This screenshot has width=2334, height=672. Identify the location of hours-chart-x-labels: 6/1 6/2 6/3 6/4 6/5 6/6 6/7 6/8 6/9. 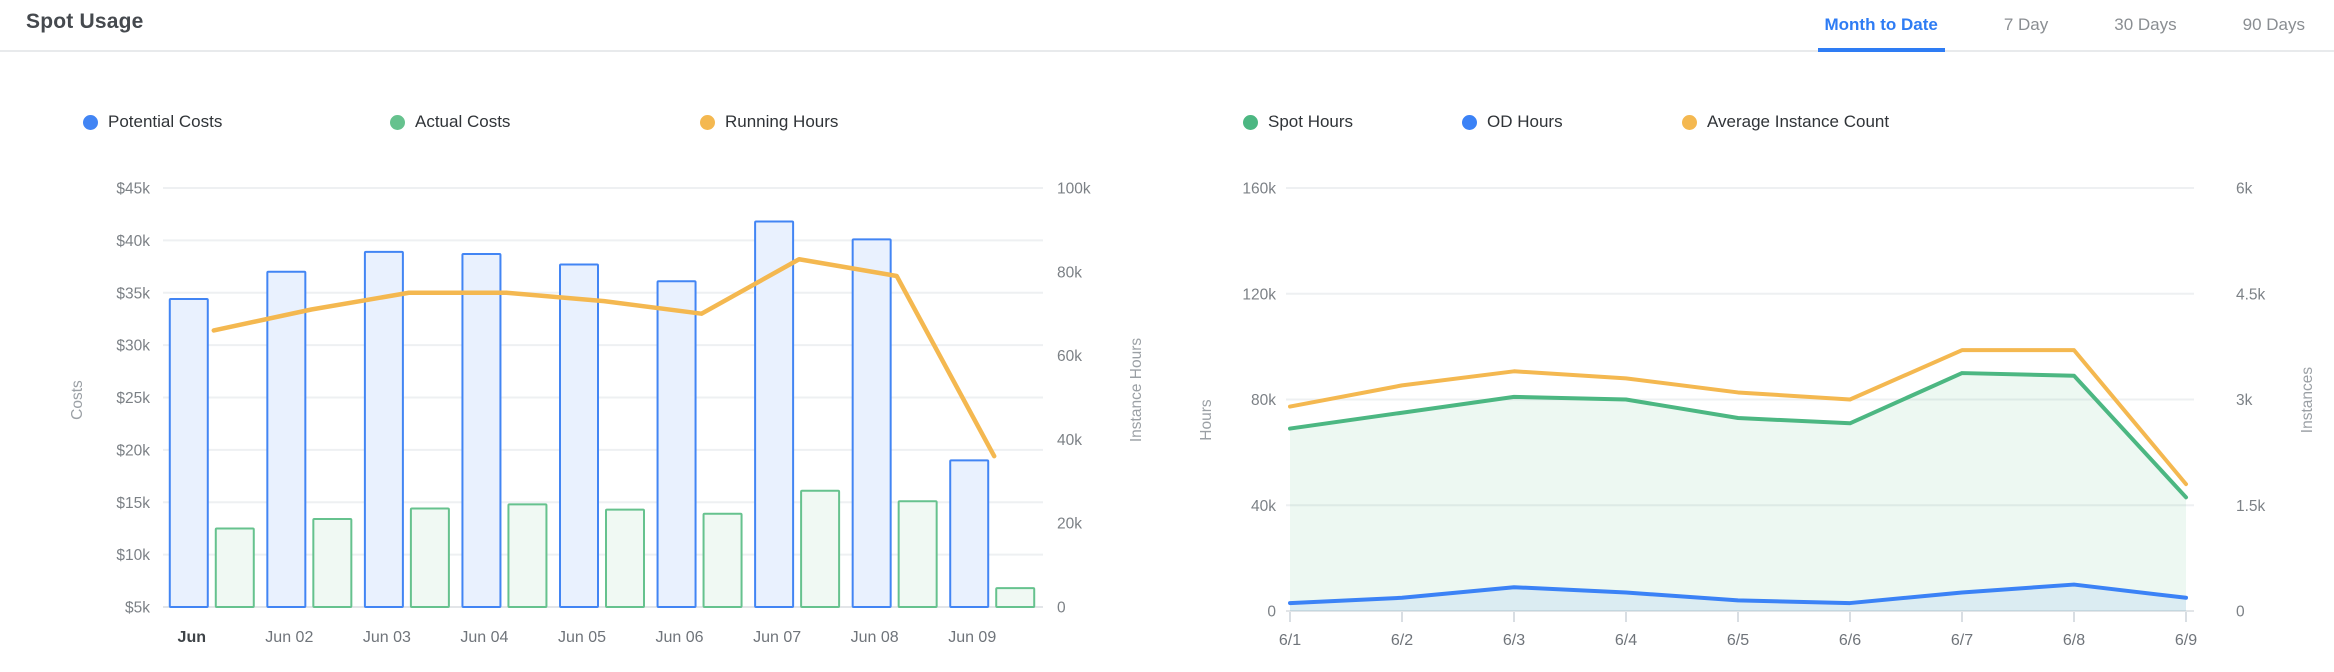
(1738, 630).